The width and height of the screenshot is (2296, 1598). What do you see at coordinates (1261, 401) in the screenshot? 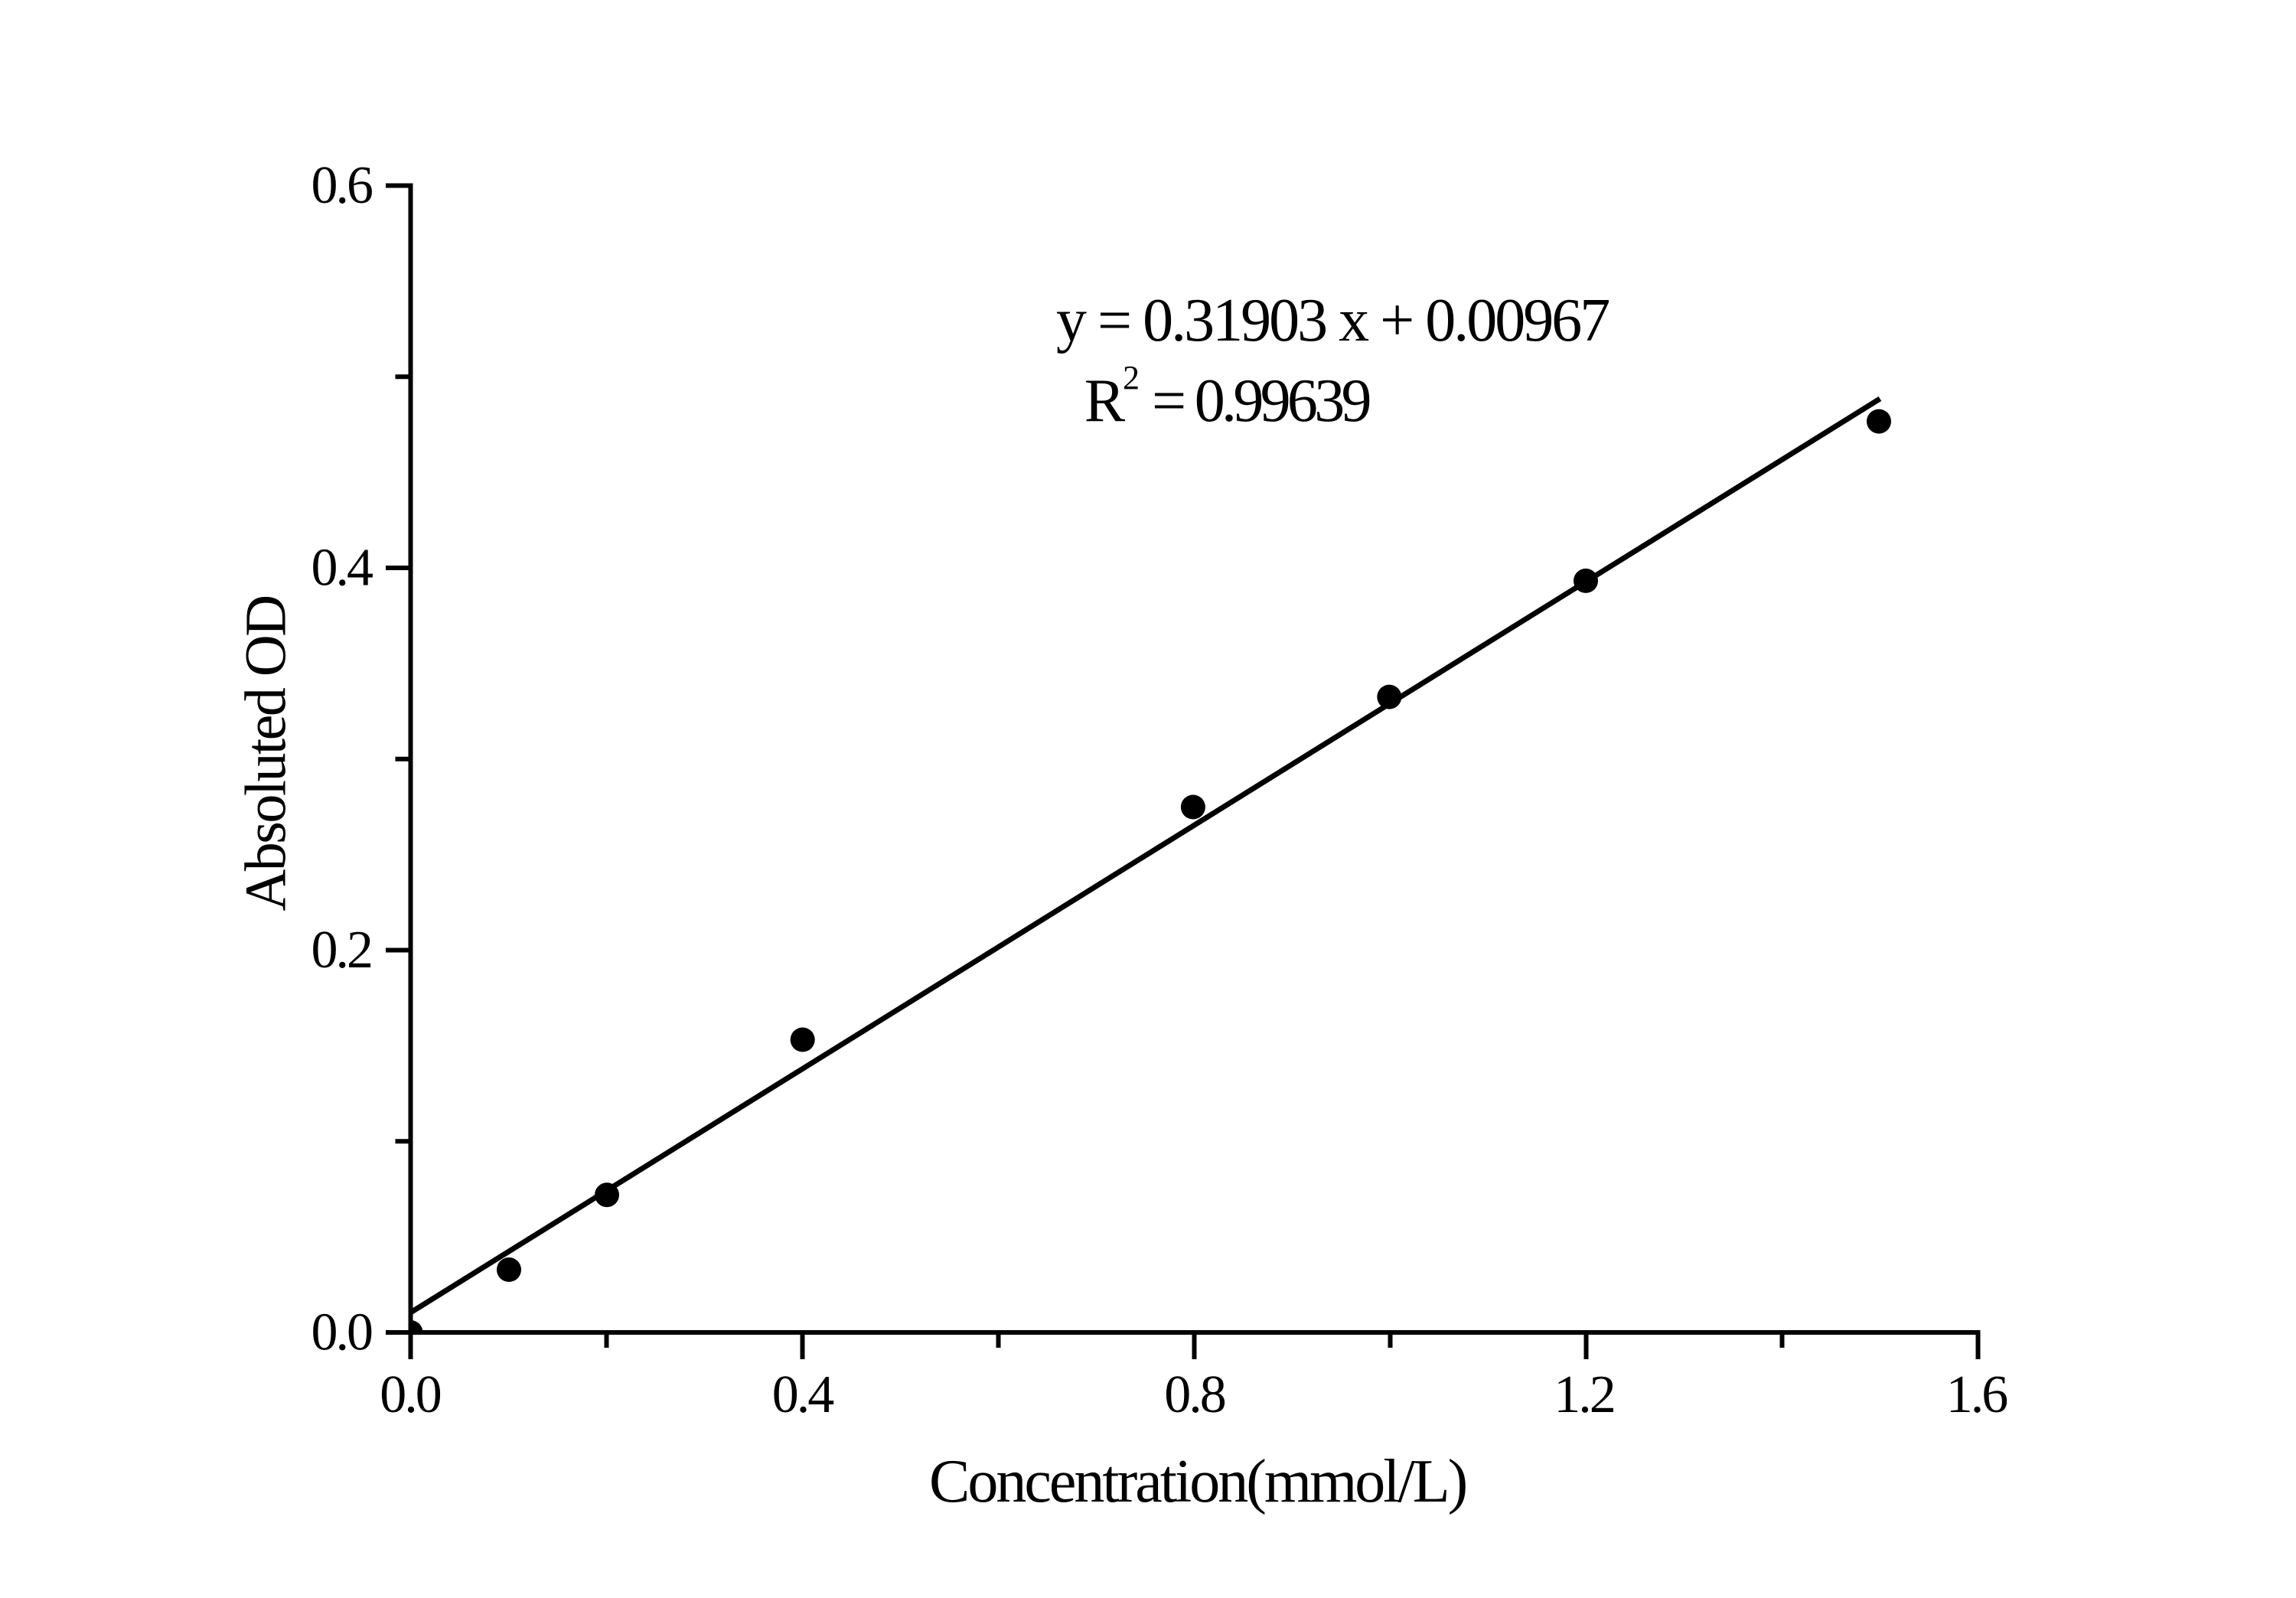
I see `svg-text: = 0.99639` at bounding box center [1261, 401].